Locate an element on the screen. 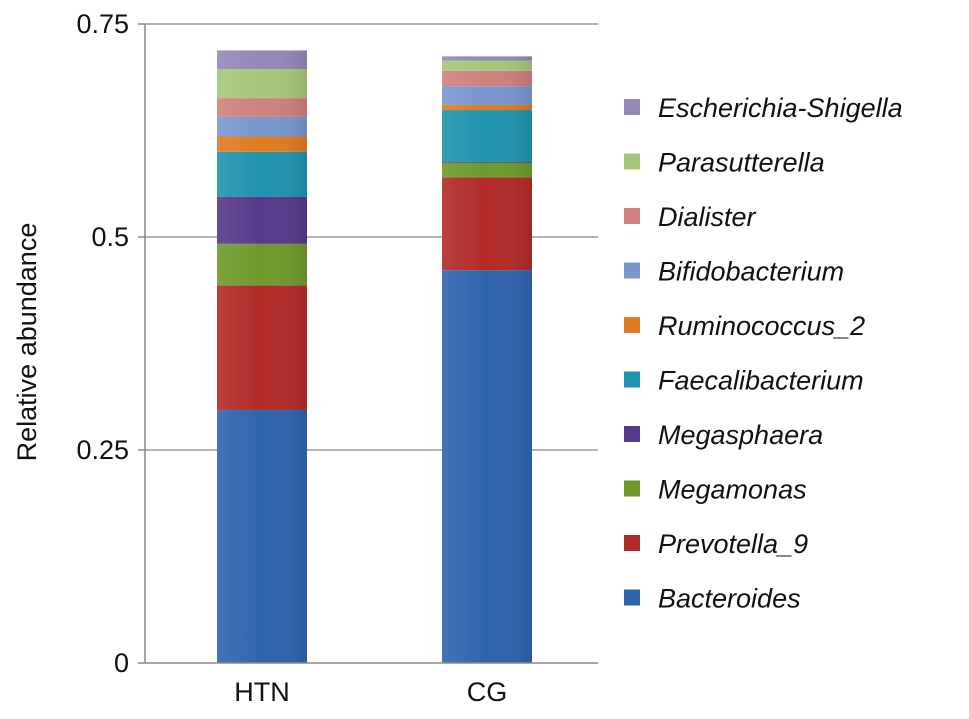  legend-label: Bifidobacterium is located at coordinates (751, 272).